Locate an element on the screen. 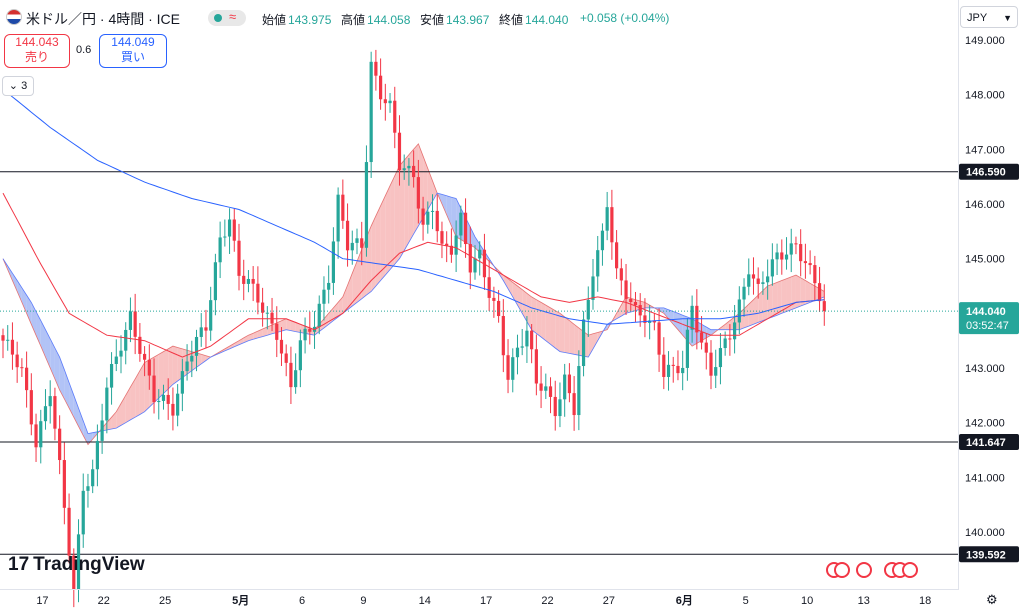 This screenshot has width=1024, height=612. price-change: +0.058 (+0.04%) is located at coordinates (625, 18).